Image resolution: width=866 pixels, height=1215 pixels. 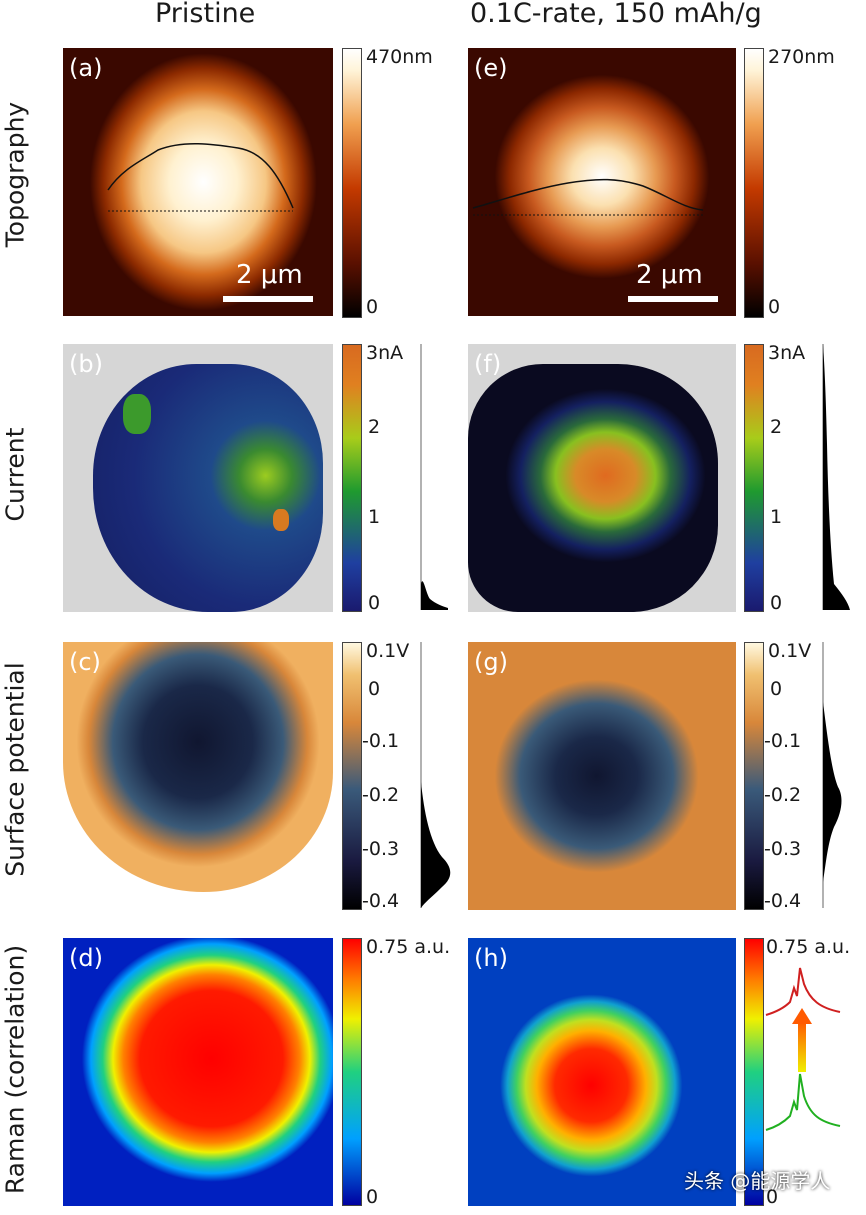 I want to click on current-histogram-left, so click(x=434, y=477).